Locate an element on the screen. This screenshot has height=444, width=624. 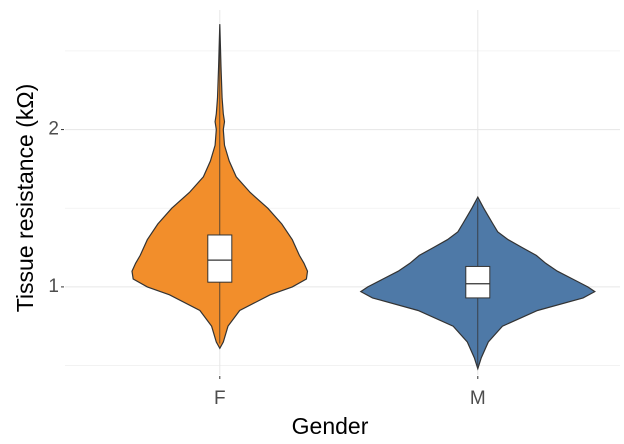
y-axis-label: Tissue resistance (kΩ) is located at coordinates (25, 198).